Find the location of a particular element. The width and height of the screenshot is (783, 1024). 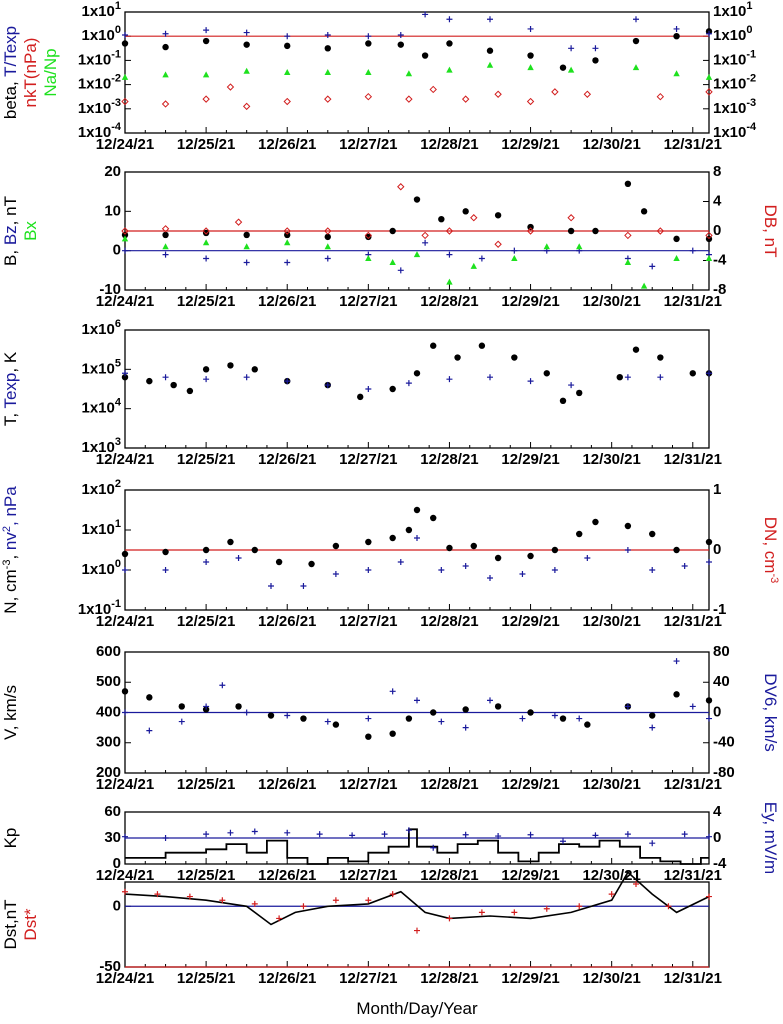

x-tick-label-beta: 12/24/21 is located at coordinates (125, 144).